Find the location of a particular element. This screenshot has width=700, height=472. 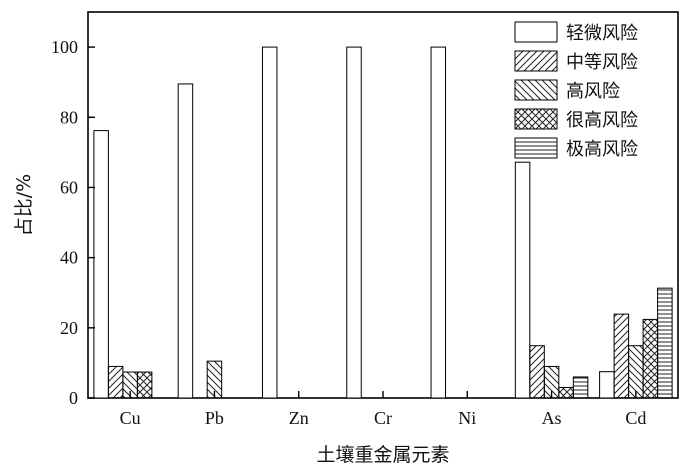

x-tick-label: Cu is located at coordinates (130, 418).